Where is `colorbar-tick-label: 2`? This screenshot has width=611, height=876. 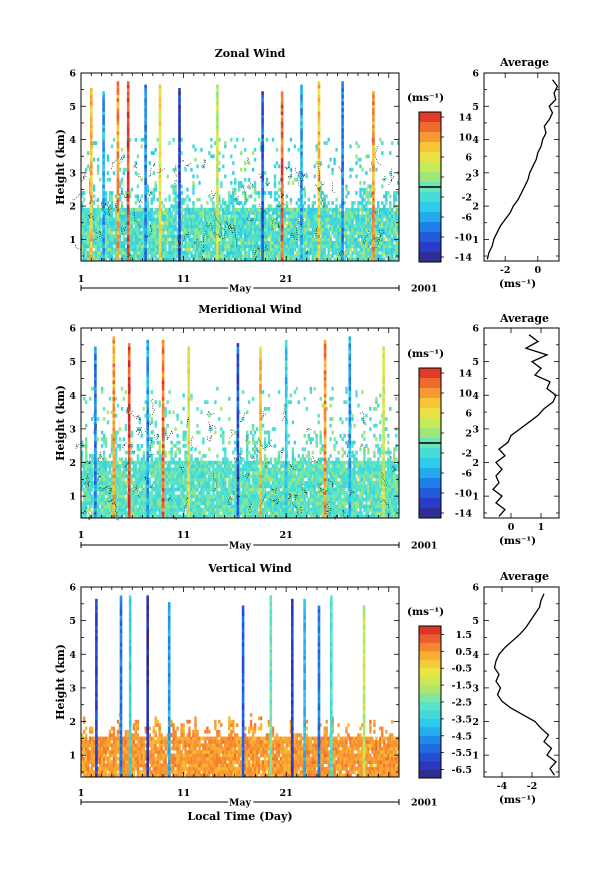
colorbar-tick-label: 2 is located at coordinates (468, 178).